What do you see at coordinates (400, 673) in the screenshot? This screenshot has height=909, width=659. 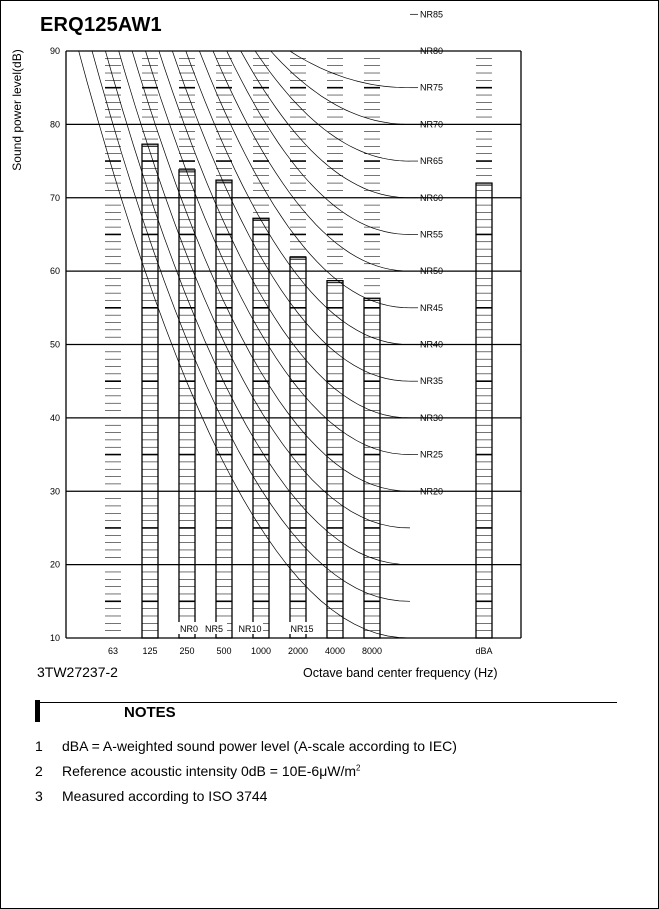 I see `x-axis-label: Octave band center frequency (Hz)` at bounding box center [400, 673].